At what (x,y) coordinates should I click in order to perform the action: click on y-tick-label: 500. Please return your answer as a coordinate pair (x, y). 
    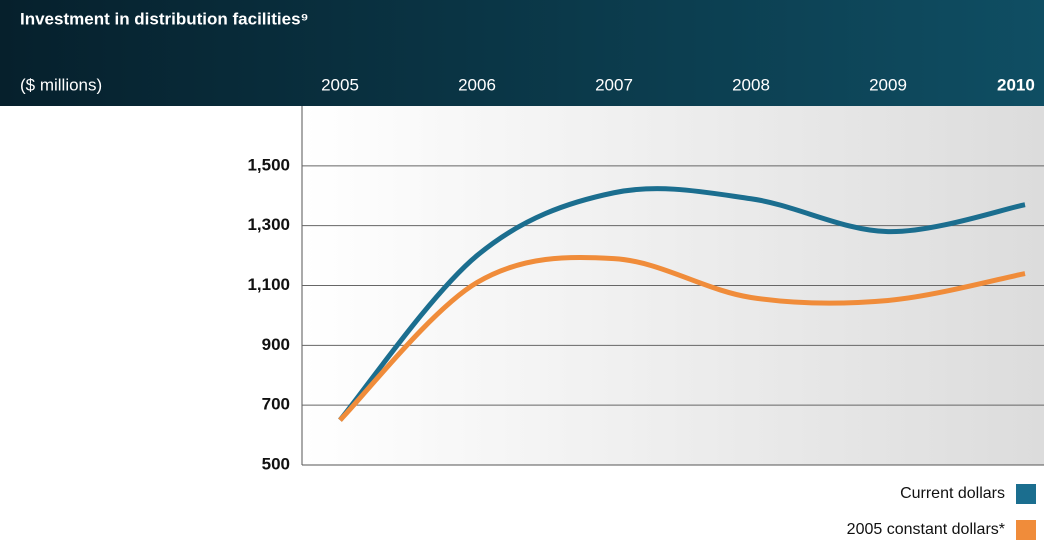
    Looking at the image, I should click on (276, 463).